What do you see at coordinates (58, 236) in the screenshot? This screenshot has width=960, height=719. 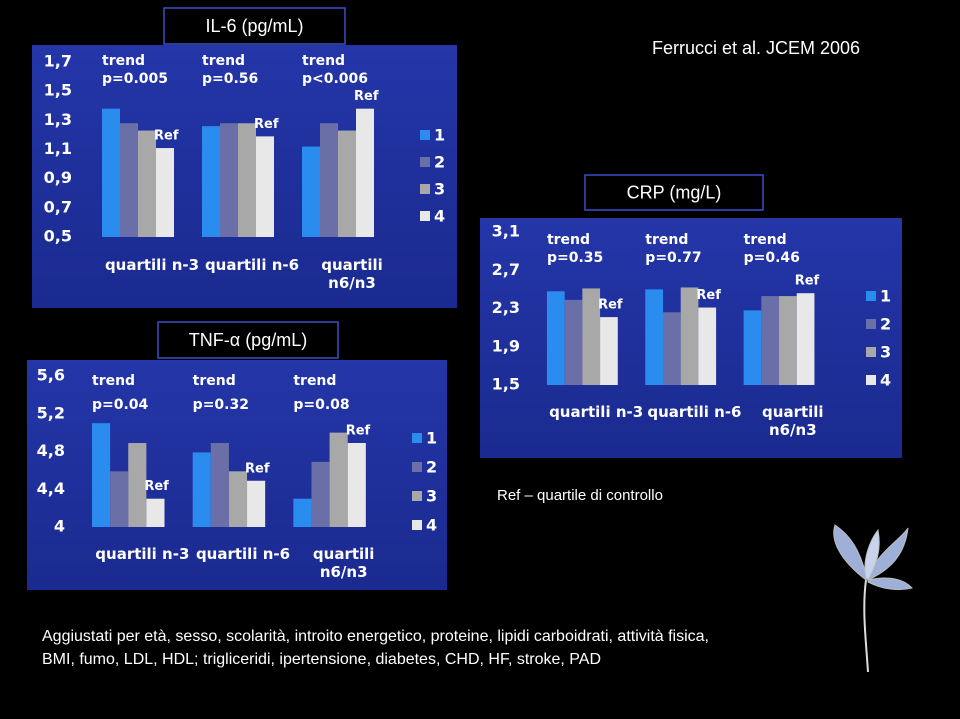 I see `y-tick-label: 0,5` at bounding box center [58, 236].